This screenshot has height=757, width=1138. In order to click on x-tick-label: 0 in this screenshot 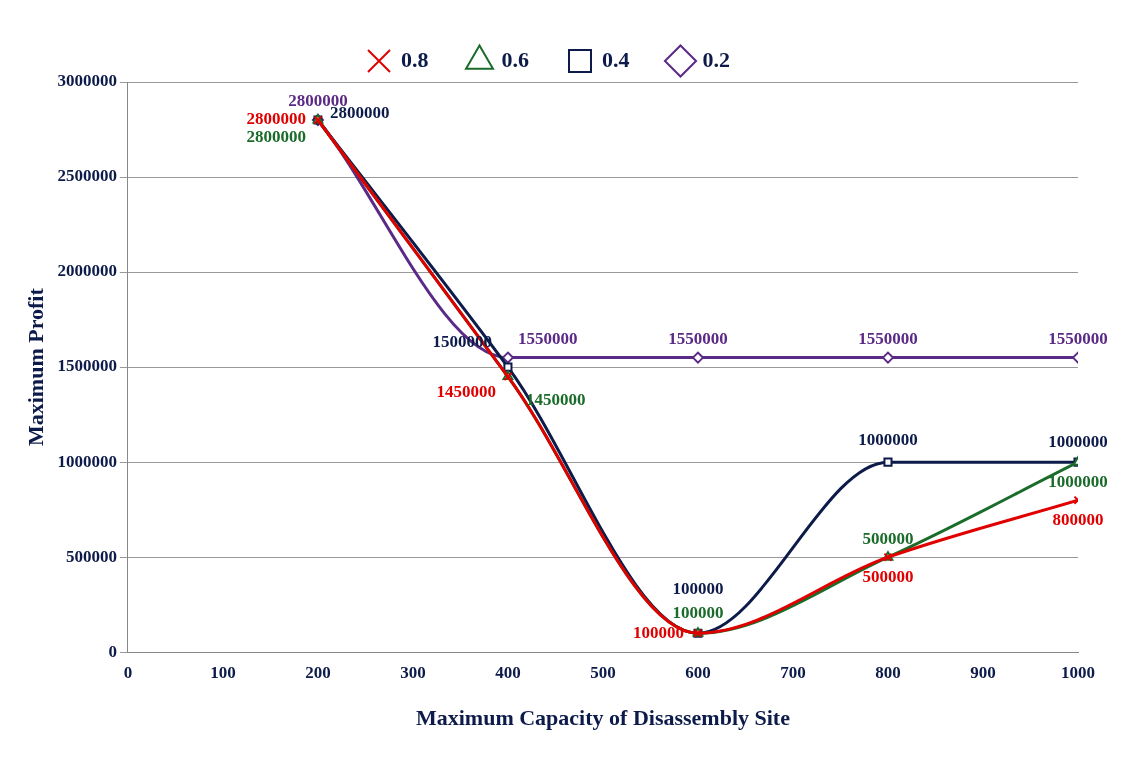, I will do `click(128, 672)`.